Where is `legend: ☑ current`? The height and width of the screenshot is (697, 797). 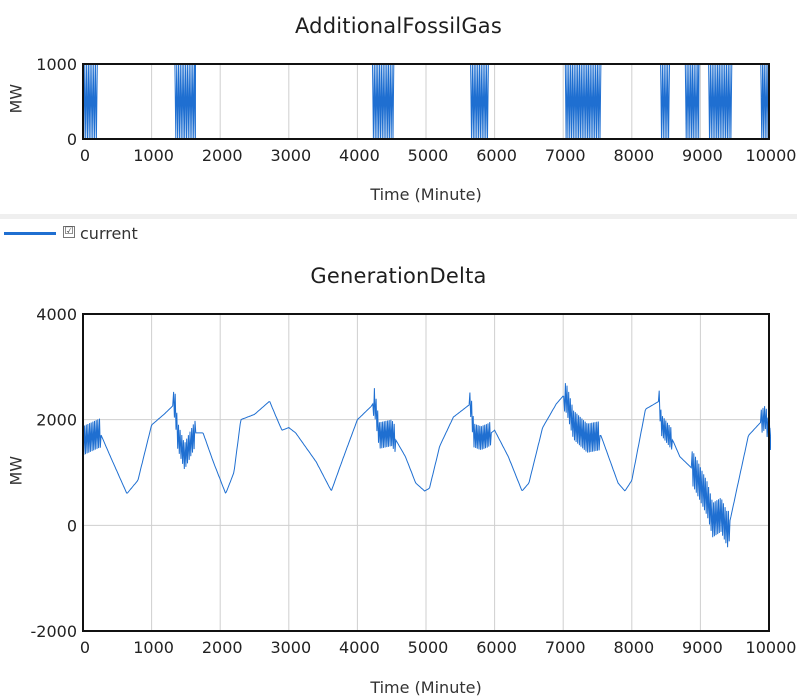
legend: ☑ current is located at coordinates (150, 234).